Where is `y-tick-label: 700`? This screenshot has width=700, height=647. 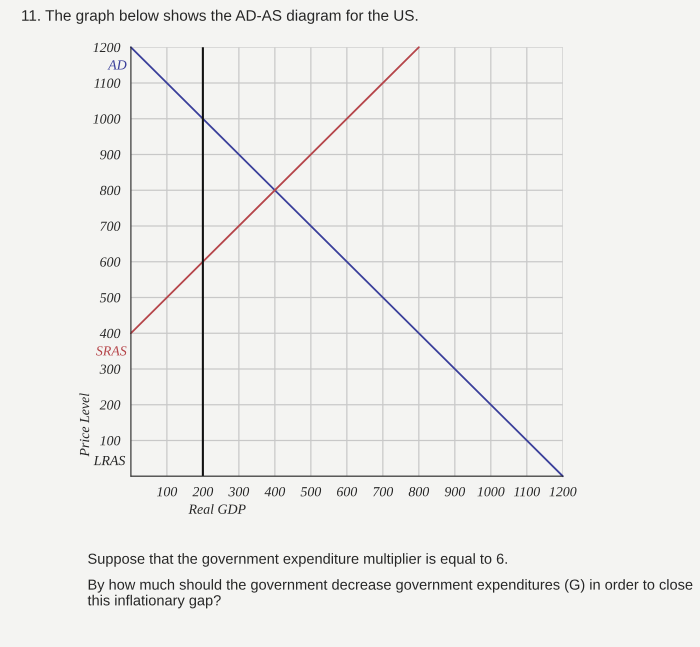 y-tick-label: 700 is located at coordinates (110, 226).